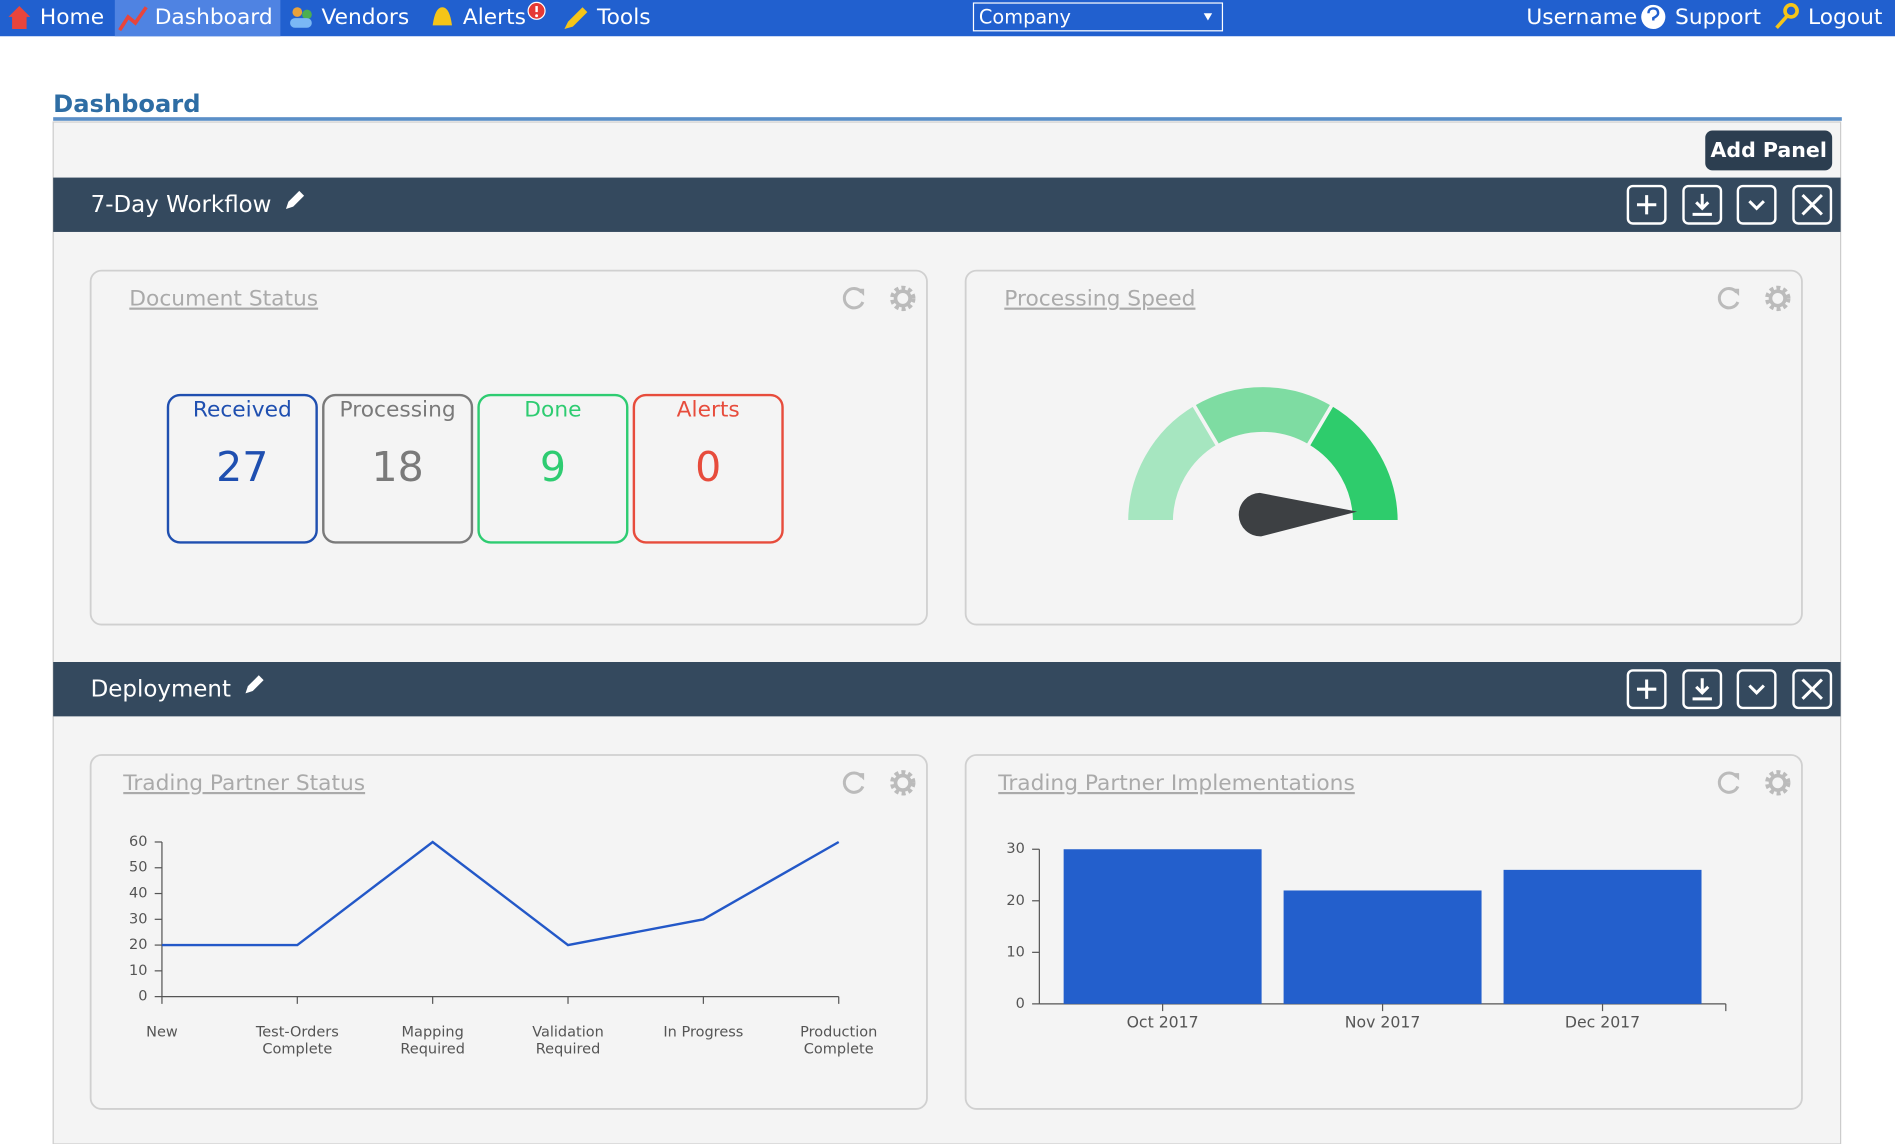 The width and height of the screenshot is (1895, 1148). What do you see at coordinates (1653, 14) in the screenshot?
I see `support-icon` at bounding box center [1653, 14].